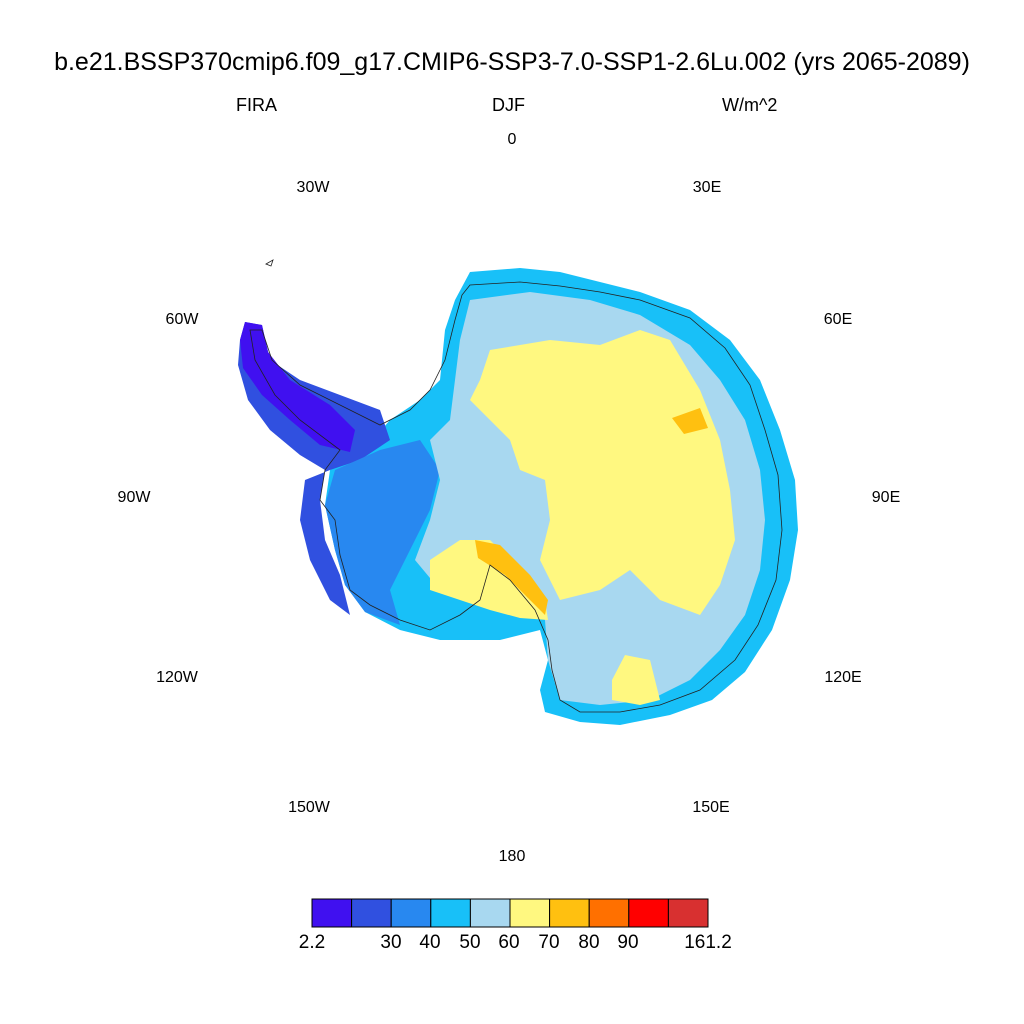 Image resolution: width=1024 pixels, height=1024 pixels. What do you see at coordinates (269, 263) in the screenshot?
I see `island-outline` at bounding box center [269, 263].